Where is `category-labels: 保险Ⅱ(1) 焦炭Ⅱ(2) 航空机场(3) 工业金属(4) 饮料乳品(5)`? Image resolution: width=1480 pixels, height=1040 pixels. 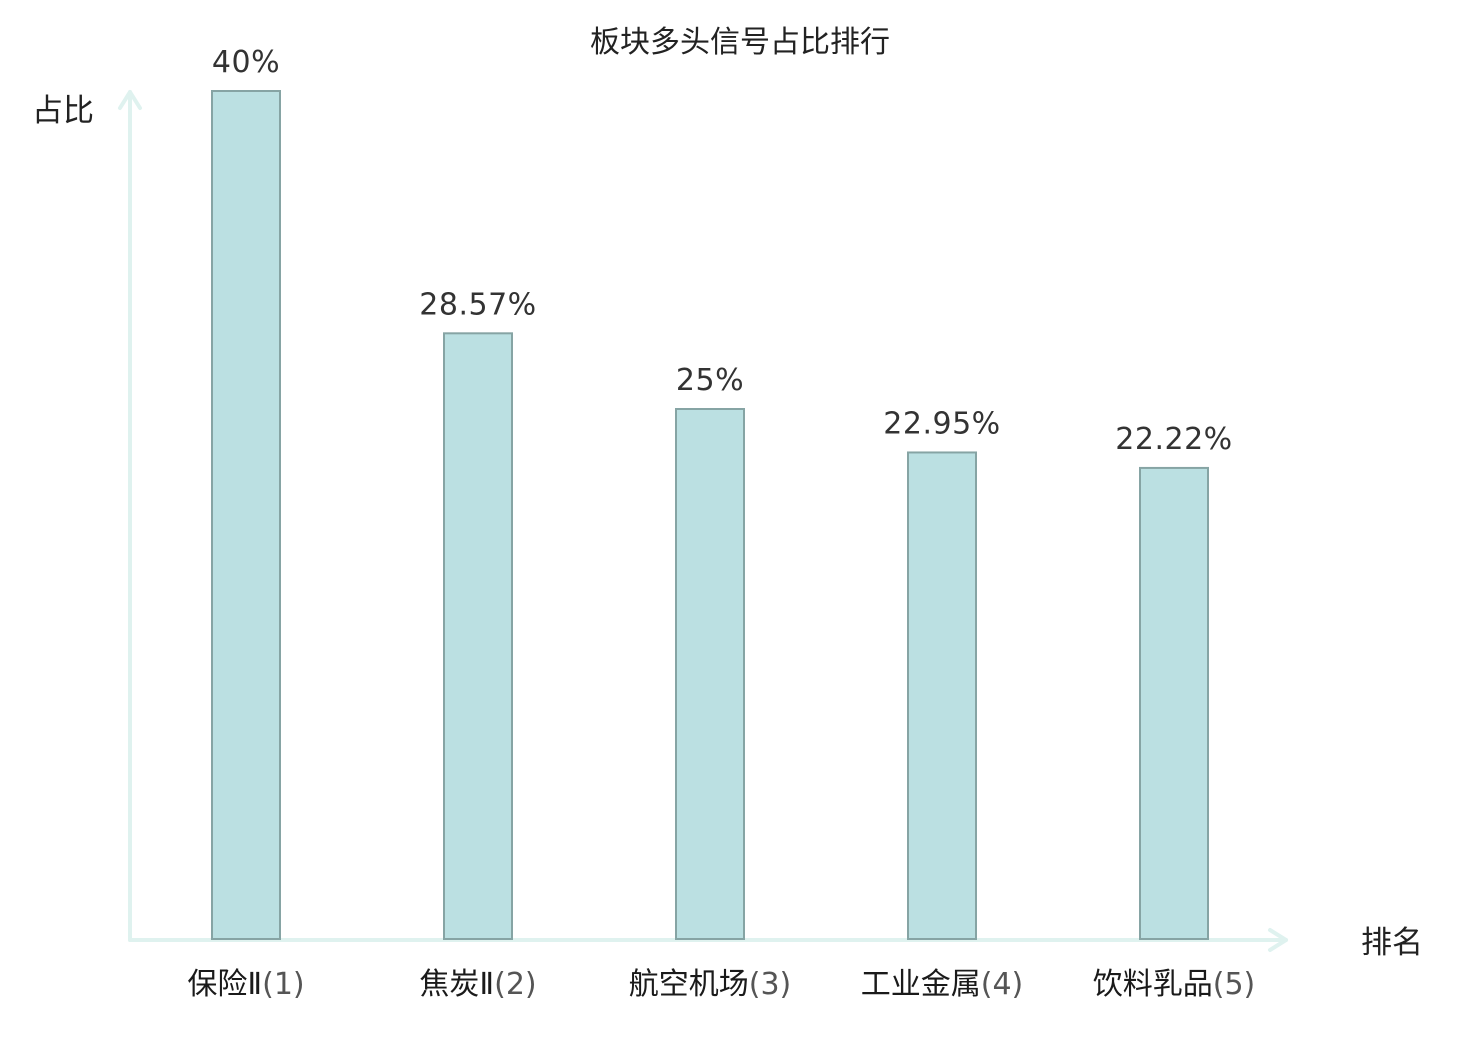 category-labels: 保险Ⅱ(1) 焦炭Ⅱ(2) 航空机场(3) 工业金属(4) 饮料乳品(5) is located at coordinates (721, 984).